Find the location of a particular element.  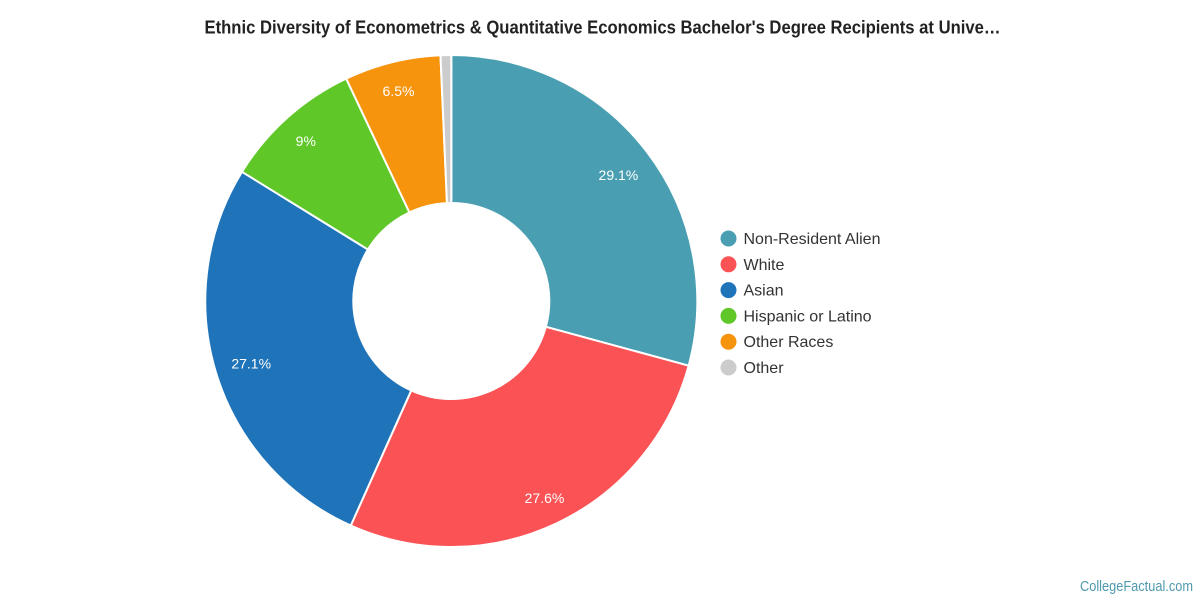

svg-text: Other is located at coordinates (764, 368).